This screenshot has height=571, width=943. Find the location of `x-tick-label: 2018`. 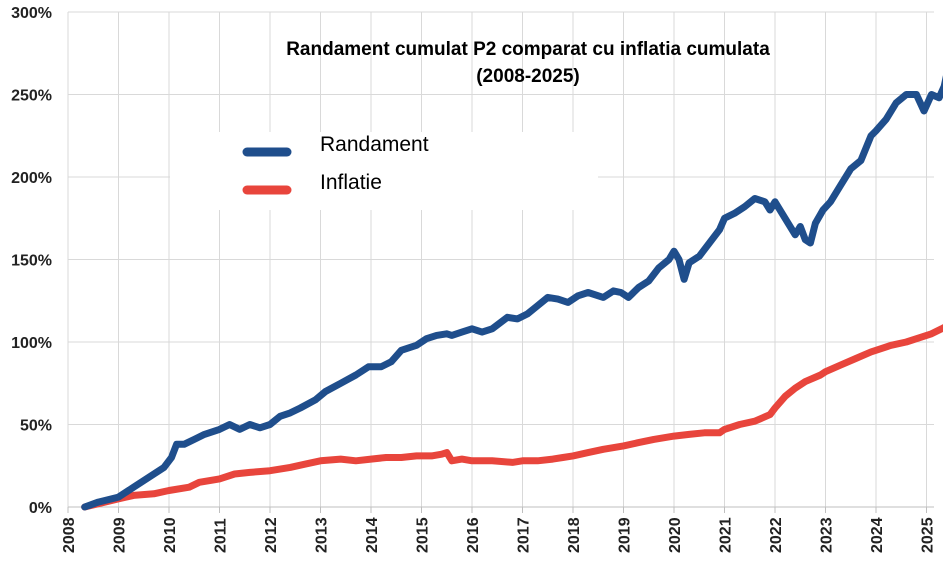

x-tick-label: 2018 is located at coordinates (574, 535).